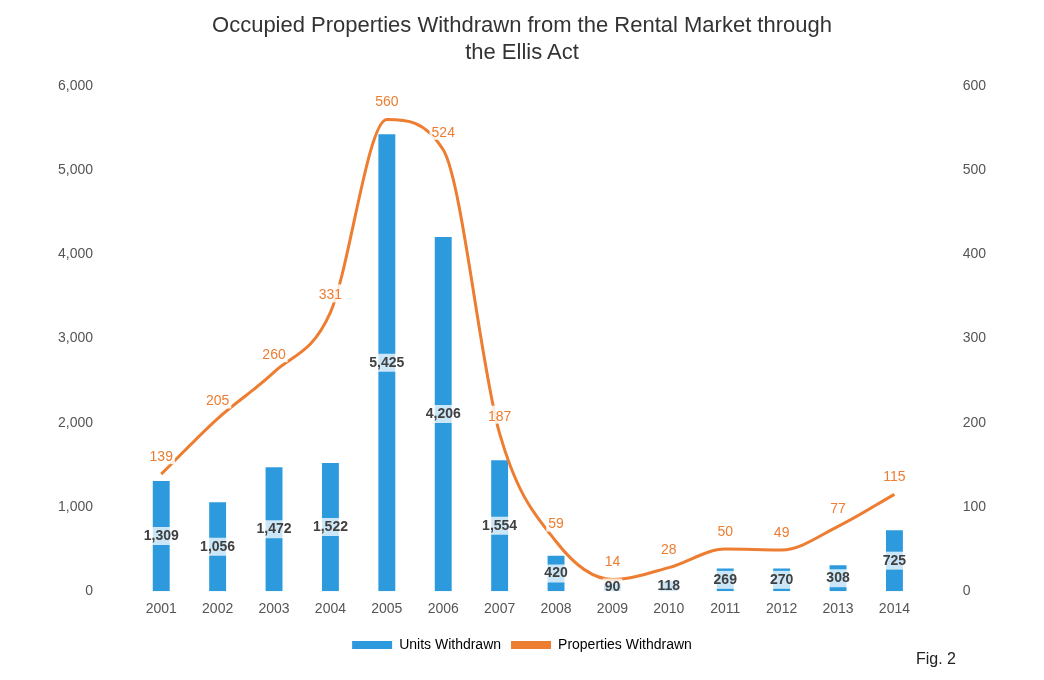  I want to click on data-label: 1,522, so click(330, 525).